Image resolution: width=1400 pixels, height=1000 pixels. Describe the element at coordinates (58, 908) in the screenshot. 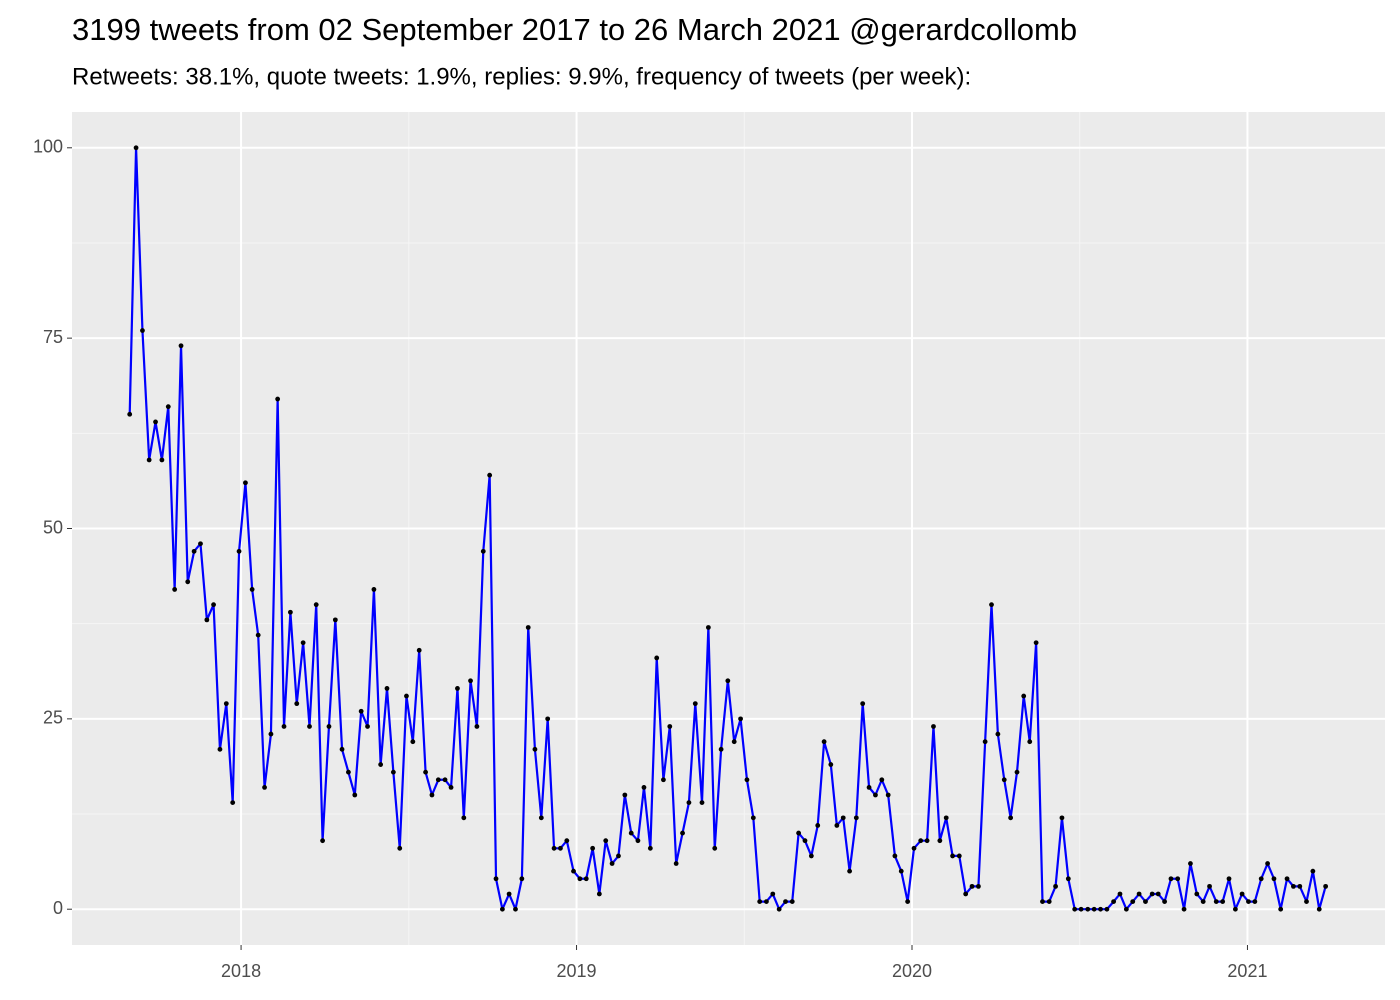

I see `y-tick-label: 0` at that location.